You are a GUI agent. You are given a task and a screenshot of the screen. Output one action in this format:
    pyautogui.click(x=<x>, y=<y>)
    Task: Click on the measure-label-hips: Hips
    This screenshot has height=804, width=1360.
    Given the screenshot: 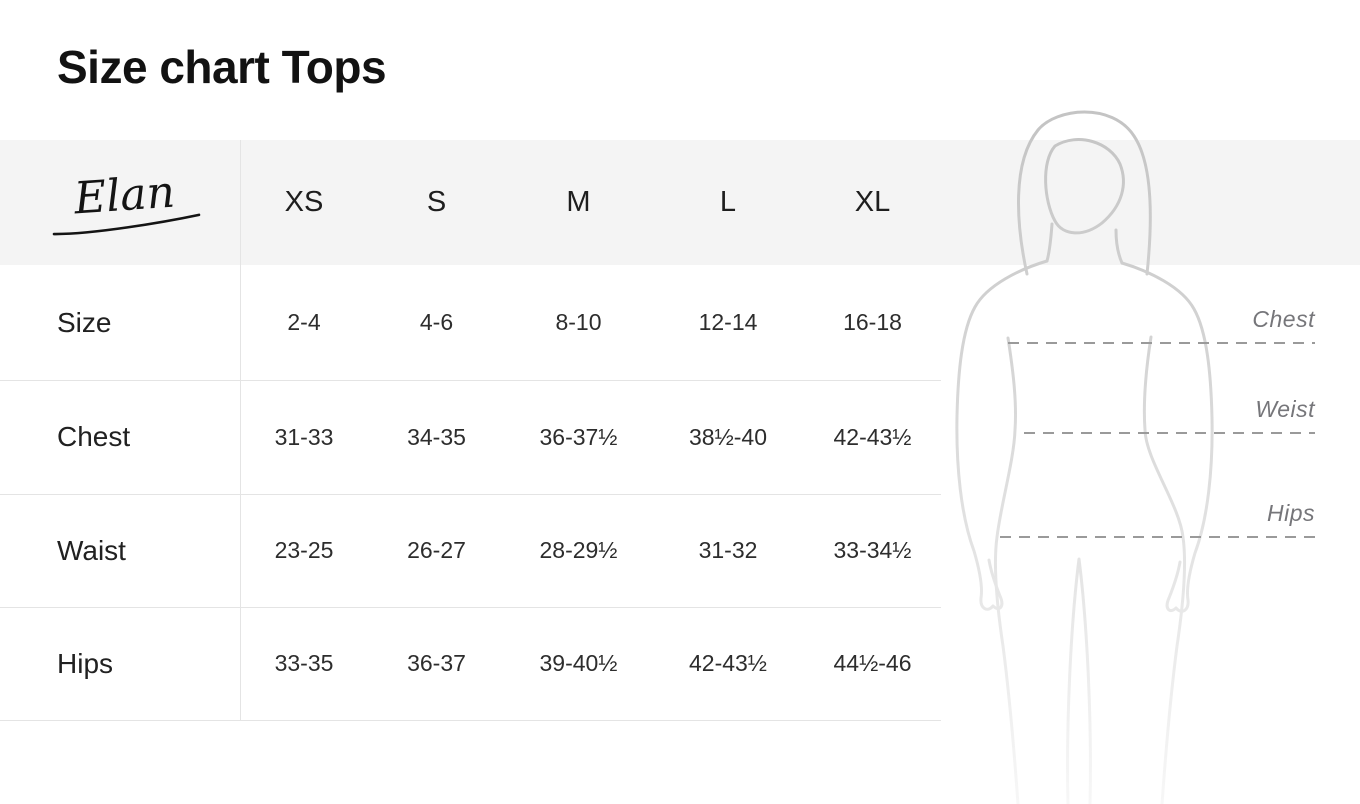 What is the action you would take?
    pyautogui.click(x=1290, y=513)
    